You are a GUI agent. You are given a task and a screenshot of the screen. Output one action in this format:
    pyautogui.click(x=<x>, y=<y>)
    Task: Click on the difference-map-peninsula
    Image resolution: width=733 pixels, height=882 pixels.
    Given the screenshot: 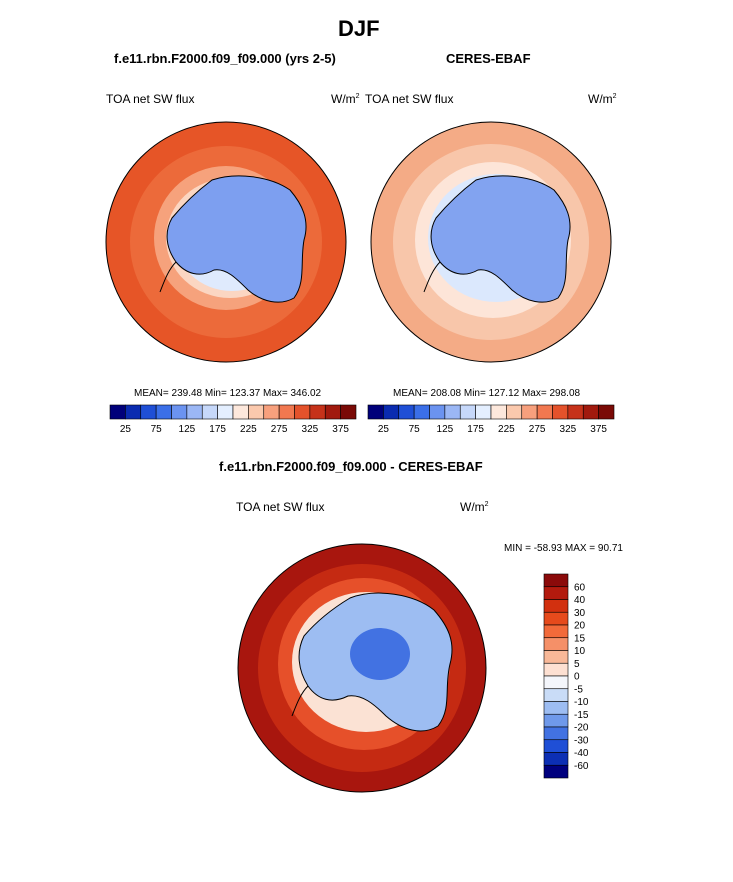 What is the action you would take?
    pyautogui.click(x=300, y=701)
    